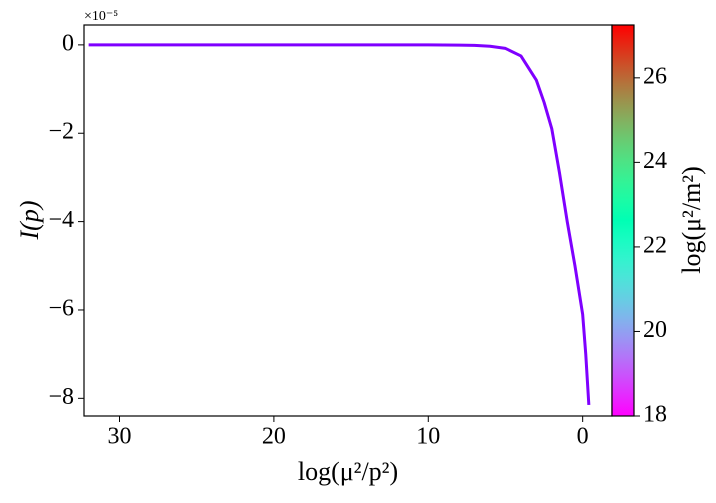 This screenshot has height=503, width=716. I want to click on y-tick-label: 0, so click(68, 43).